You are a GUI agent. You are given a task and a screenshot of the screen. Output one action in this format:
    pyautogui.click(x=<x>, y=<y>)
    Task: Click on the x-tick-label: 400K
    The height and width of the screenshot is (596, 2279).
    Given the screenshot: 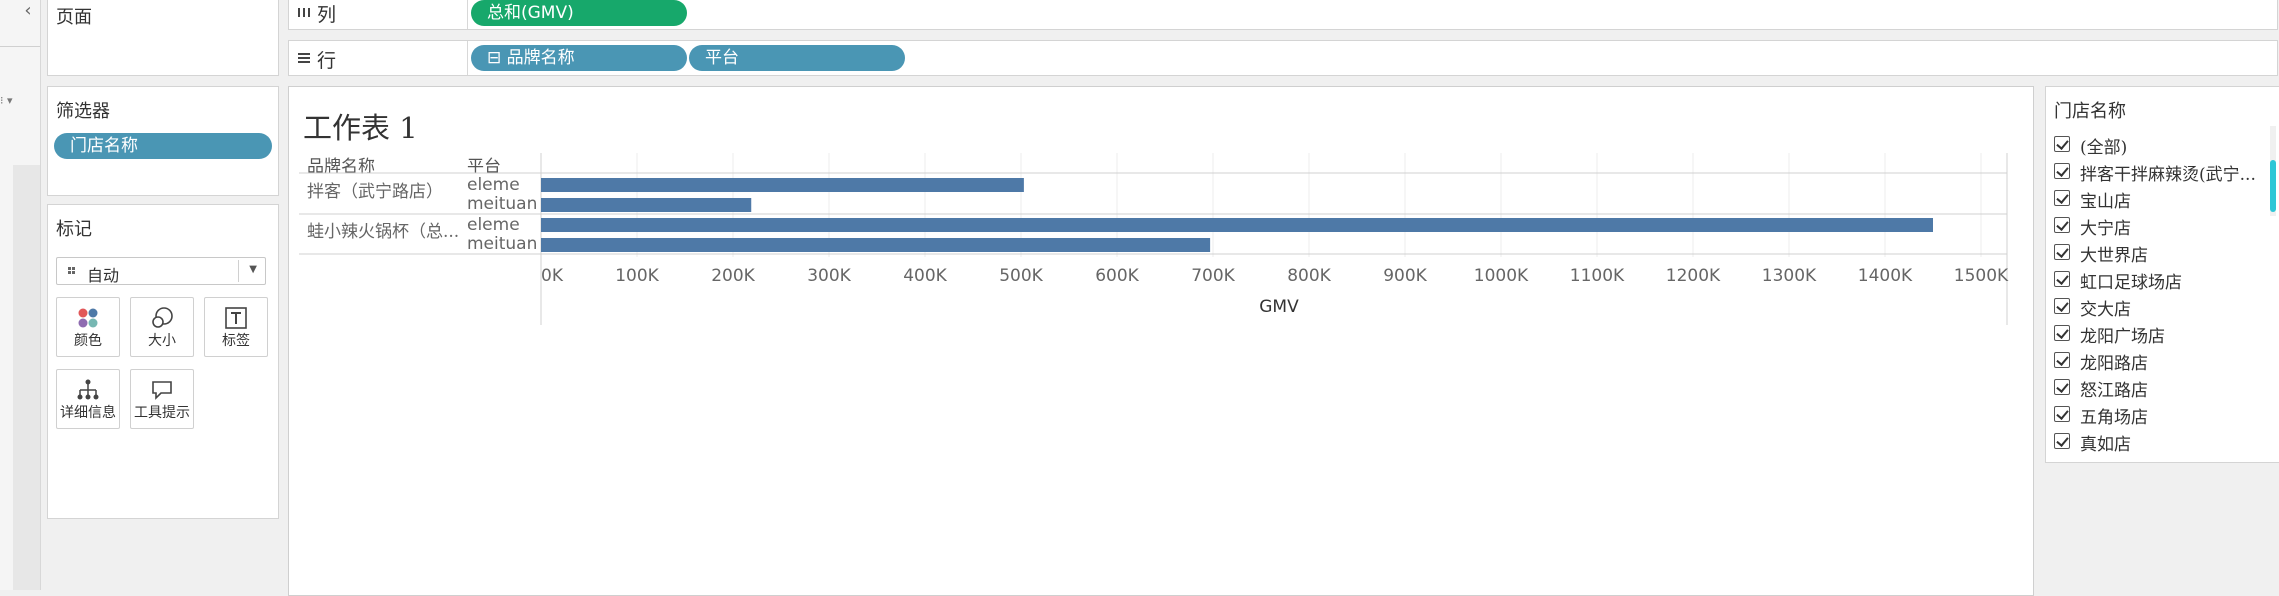 What is the action you would take?
    pyautogui.click(x=925, y=276)
    